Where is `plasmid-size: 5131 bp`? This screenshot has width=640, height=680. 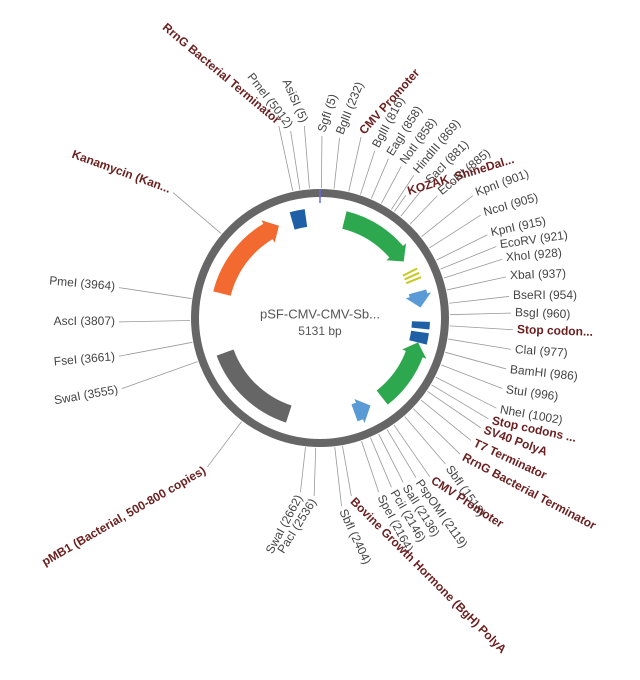 plasmid-size: 5131 bp is located at coordinates (320, 331).